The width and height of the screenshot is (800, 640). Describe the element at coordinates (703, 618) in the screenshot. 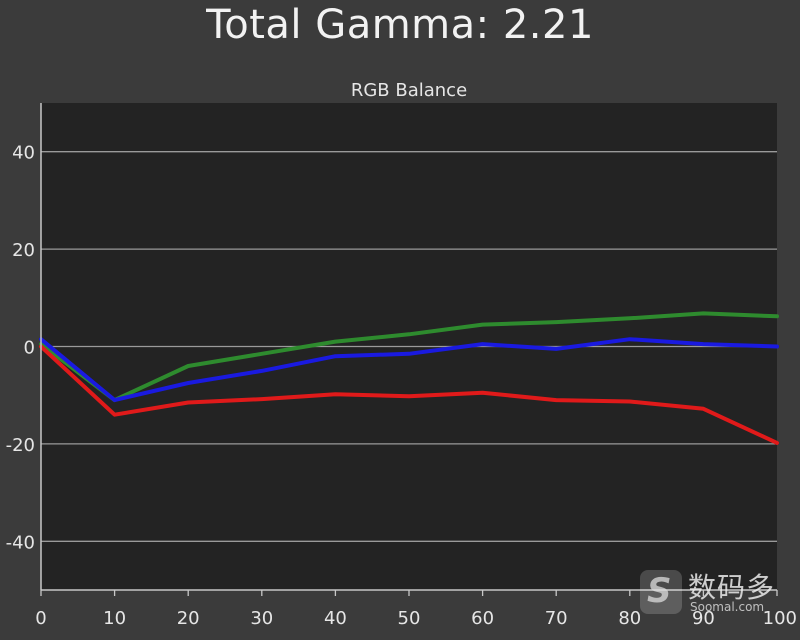

I see `x-tick-label: 90` at that location.